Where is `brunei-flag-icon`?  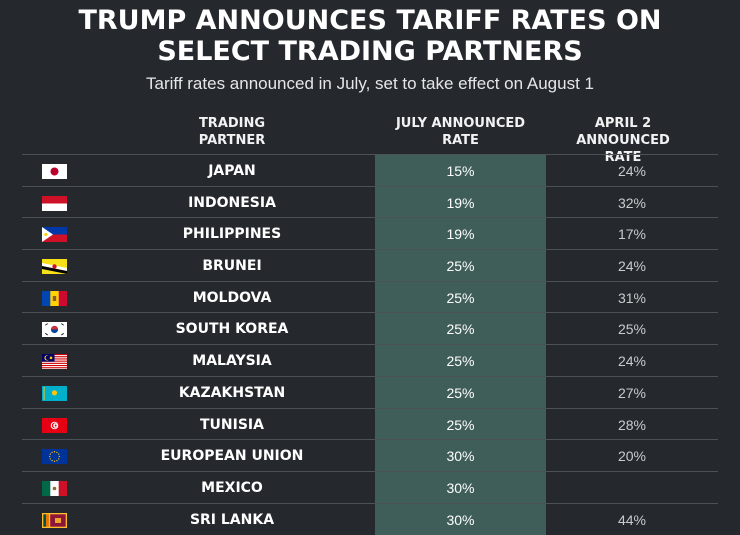 brunei-flag-icon is located at coordinates (54, 267).